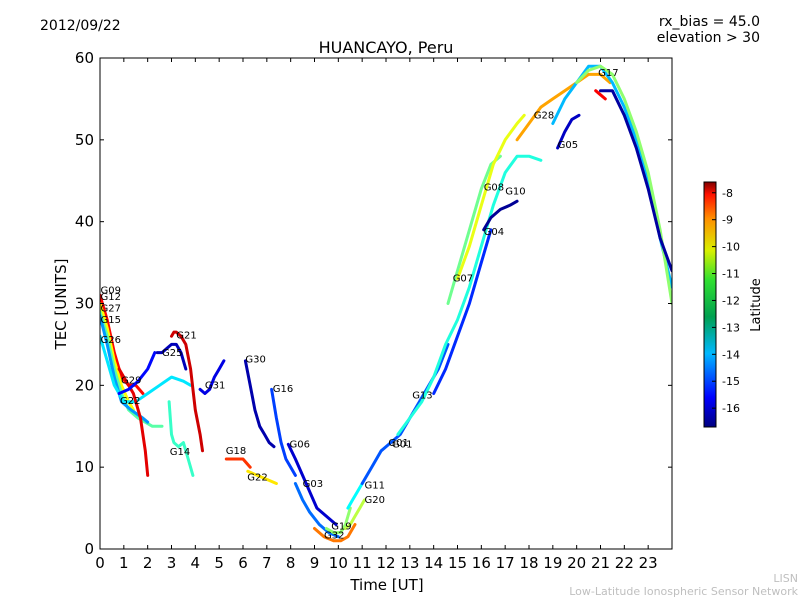 This screenshot has height=600, width=800. What do you see at coordinates (386, 585) in the screenshot?
I see `x-axis-label: Time [UT]` at bounding box center [386, 585].